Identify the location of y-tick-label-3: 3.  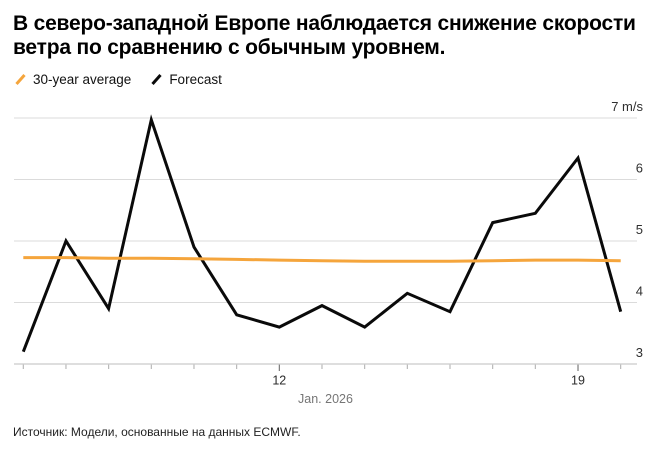
(639, 352).